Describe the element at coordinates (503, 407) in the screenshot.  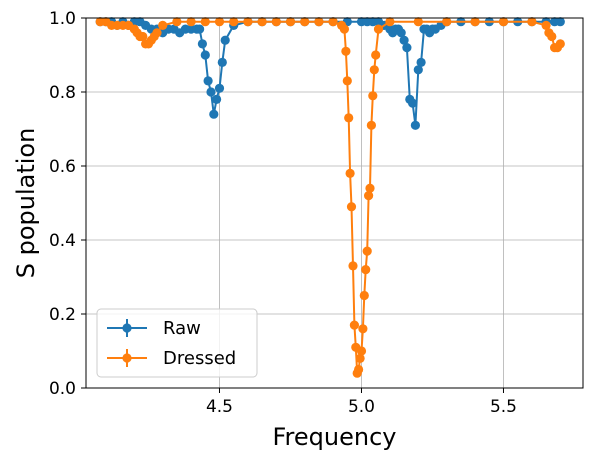
I see `x-tick-label: 5.5` at that location.